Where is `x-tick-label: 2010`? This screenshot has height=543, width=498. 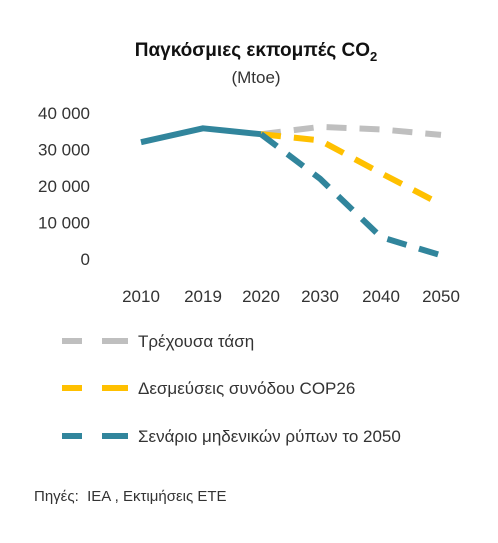 x-tick-label: 2010 is located at coordinates (141, 296).